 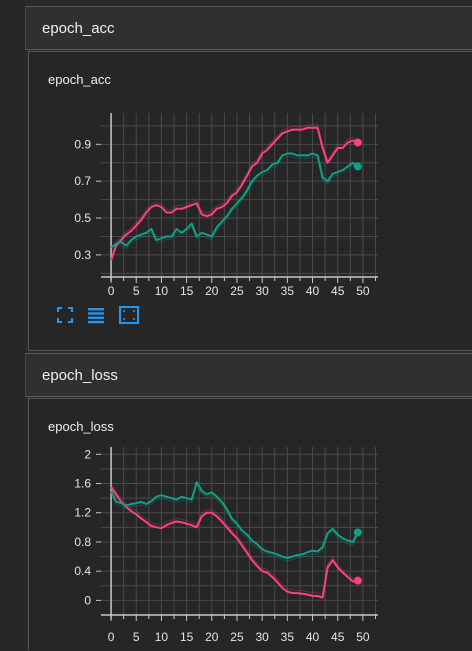 What do you see at coordinates (80, 375) in the screenshot?
I see `section-title: epoch_loss` at bounding box center [80, 375].